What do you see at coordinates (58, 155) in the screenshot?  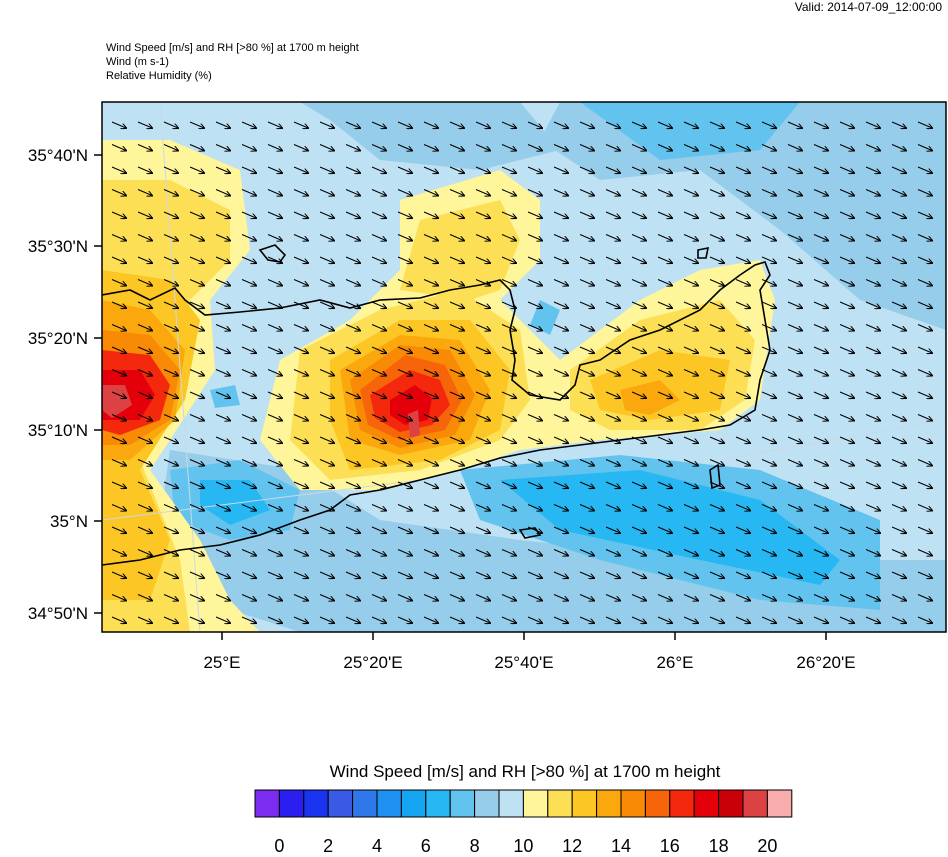 I see `lat-label: 35°40'N` at bounding box center [58, 155].